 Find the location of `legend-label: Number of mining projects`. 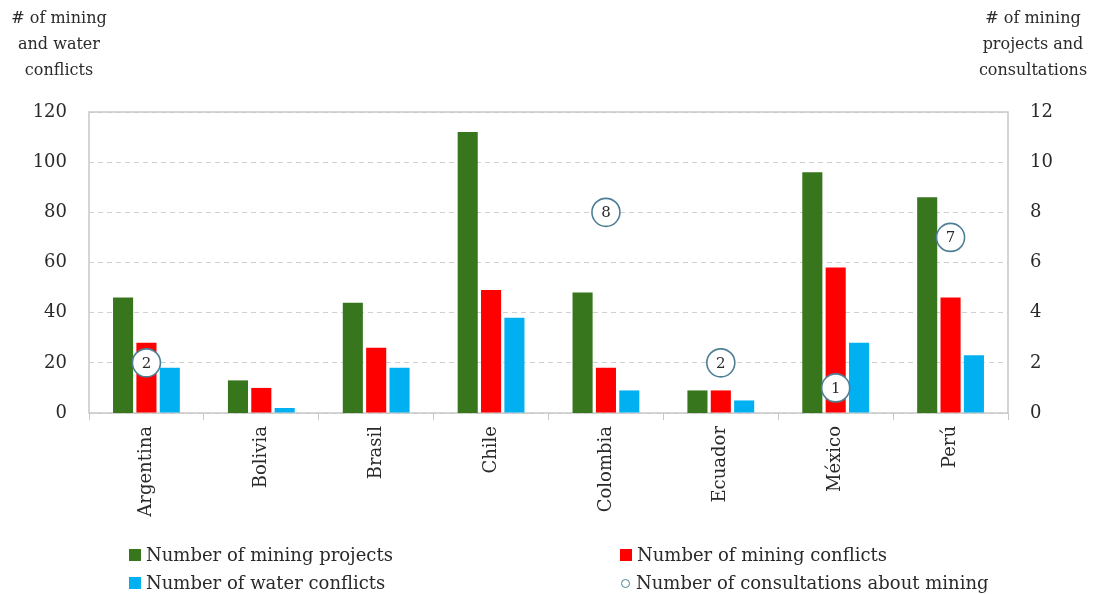

legend-label: Number of mining projects is located at coordinates (269, 555).